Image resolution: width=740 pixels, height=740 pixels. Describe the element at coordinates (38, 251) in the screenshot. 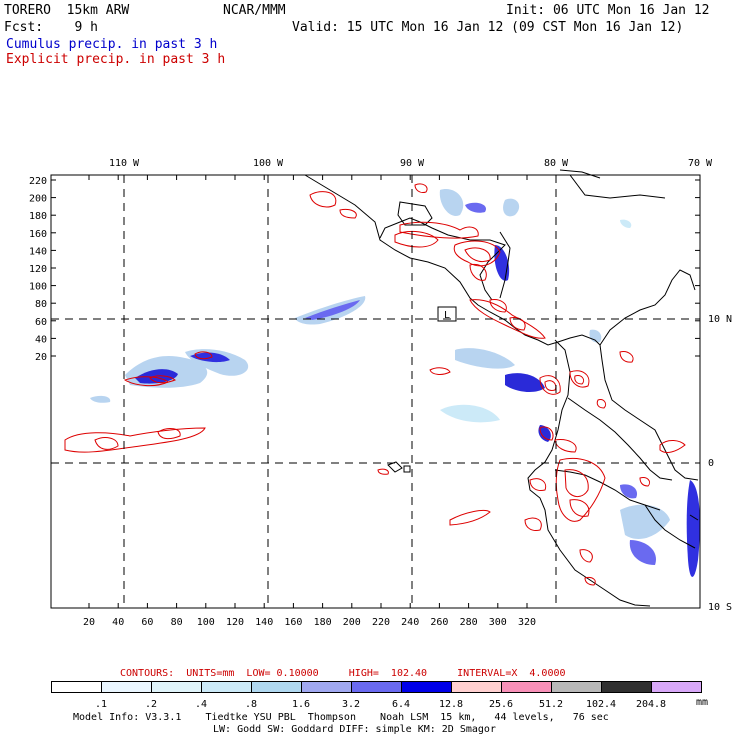

I see `y-tick-label: 140` at that location.